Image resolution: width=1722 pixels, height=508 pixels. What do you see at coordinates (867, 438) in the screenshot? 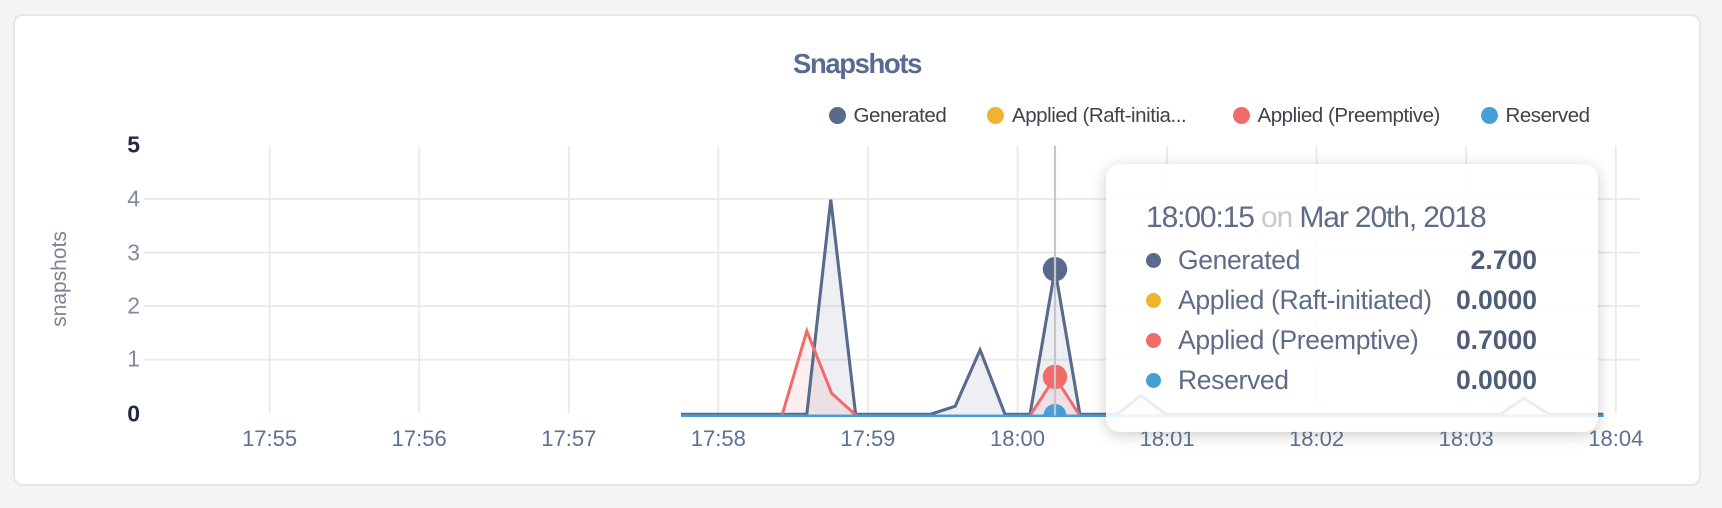
I see `svg-text: 17:59` at bounding box center [867, 438].